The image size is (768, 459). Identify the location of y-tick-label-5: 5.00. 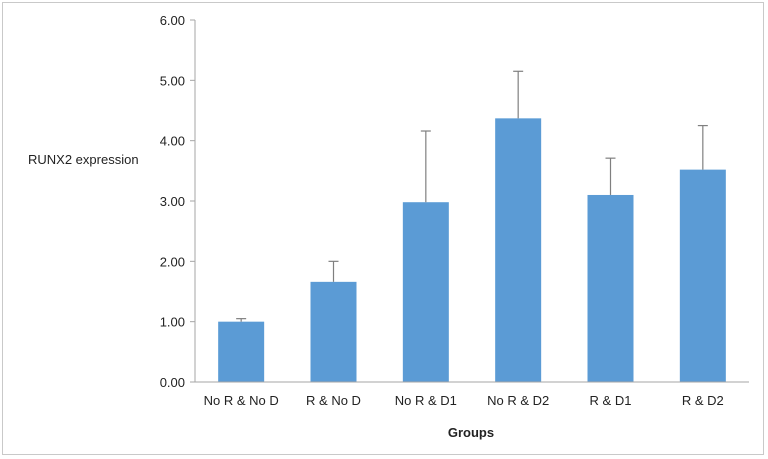
(172, 80).